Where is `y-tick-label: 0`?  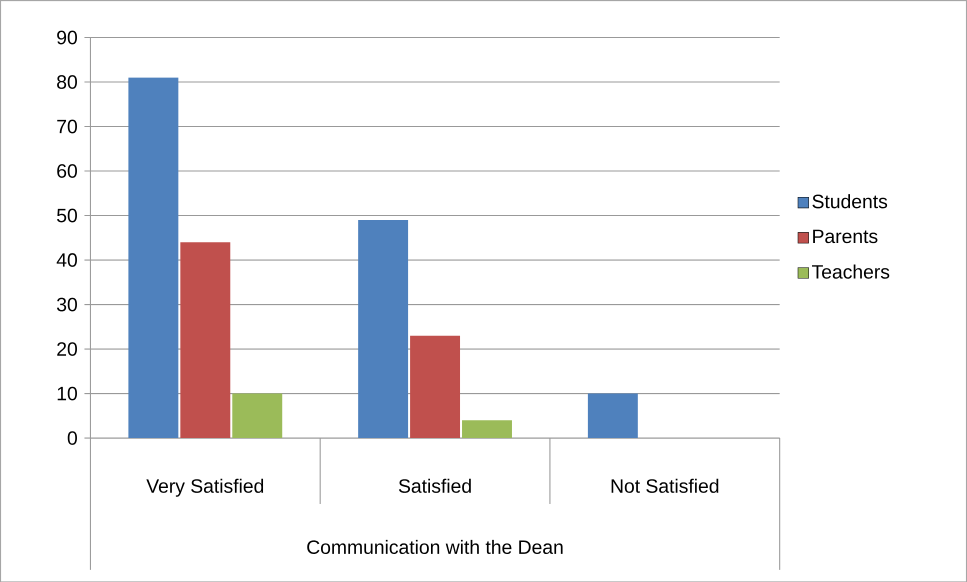
y-tick-label: 0 is located at coordinates (72, 438).